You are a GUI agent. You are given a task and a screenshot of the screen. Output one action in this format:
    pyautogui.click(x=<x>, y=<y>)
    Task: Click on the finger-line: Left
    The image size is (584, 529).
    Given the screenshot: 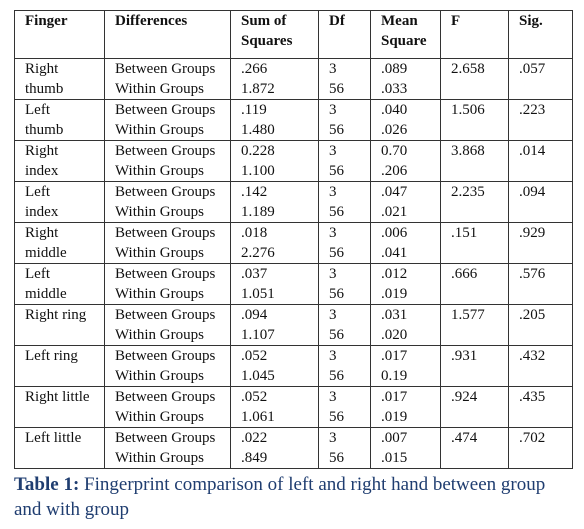 What is the action you would take?
    pyautogui.click(x=37, y=192)
    